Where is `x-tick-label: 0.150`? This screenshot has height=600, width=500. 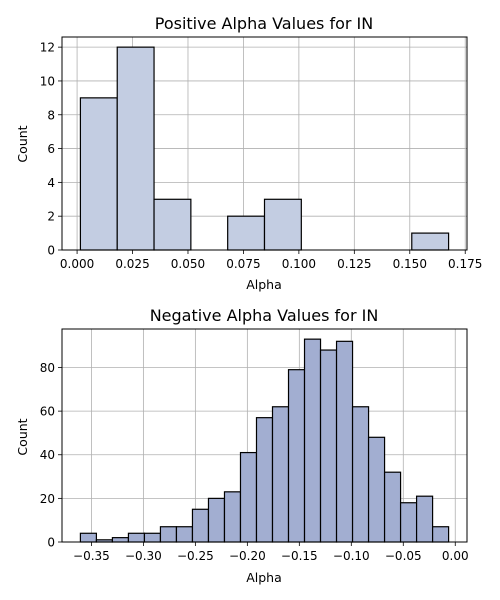 x-tick-label: 0.150 is located at coordinates (410, 264).